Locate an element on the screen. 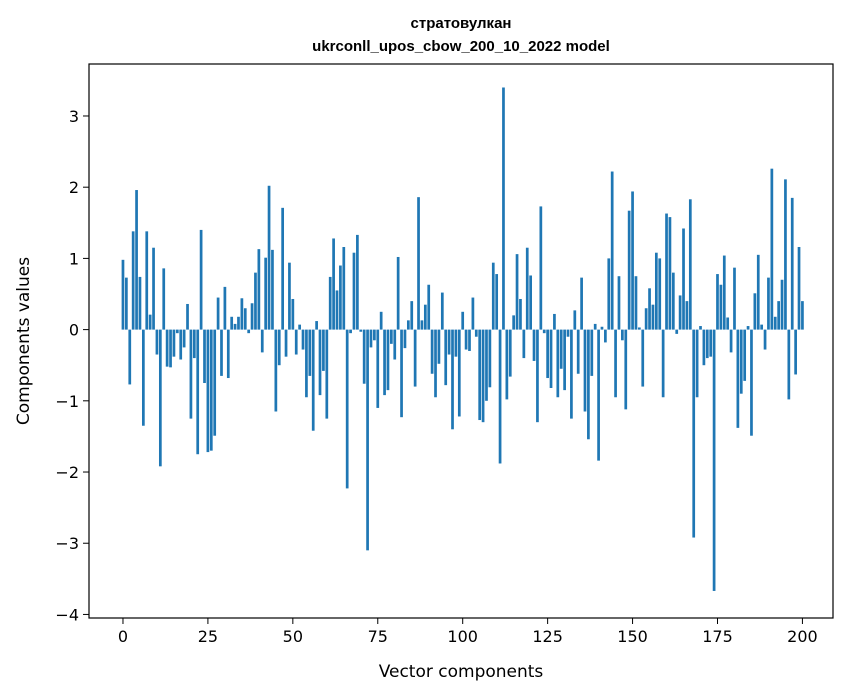 The height and width of the screenshot is (696, 847). x-tick-label: 150 is located at coordinates (632, 636).